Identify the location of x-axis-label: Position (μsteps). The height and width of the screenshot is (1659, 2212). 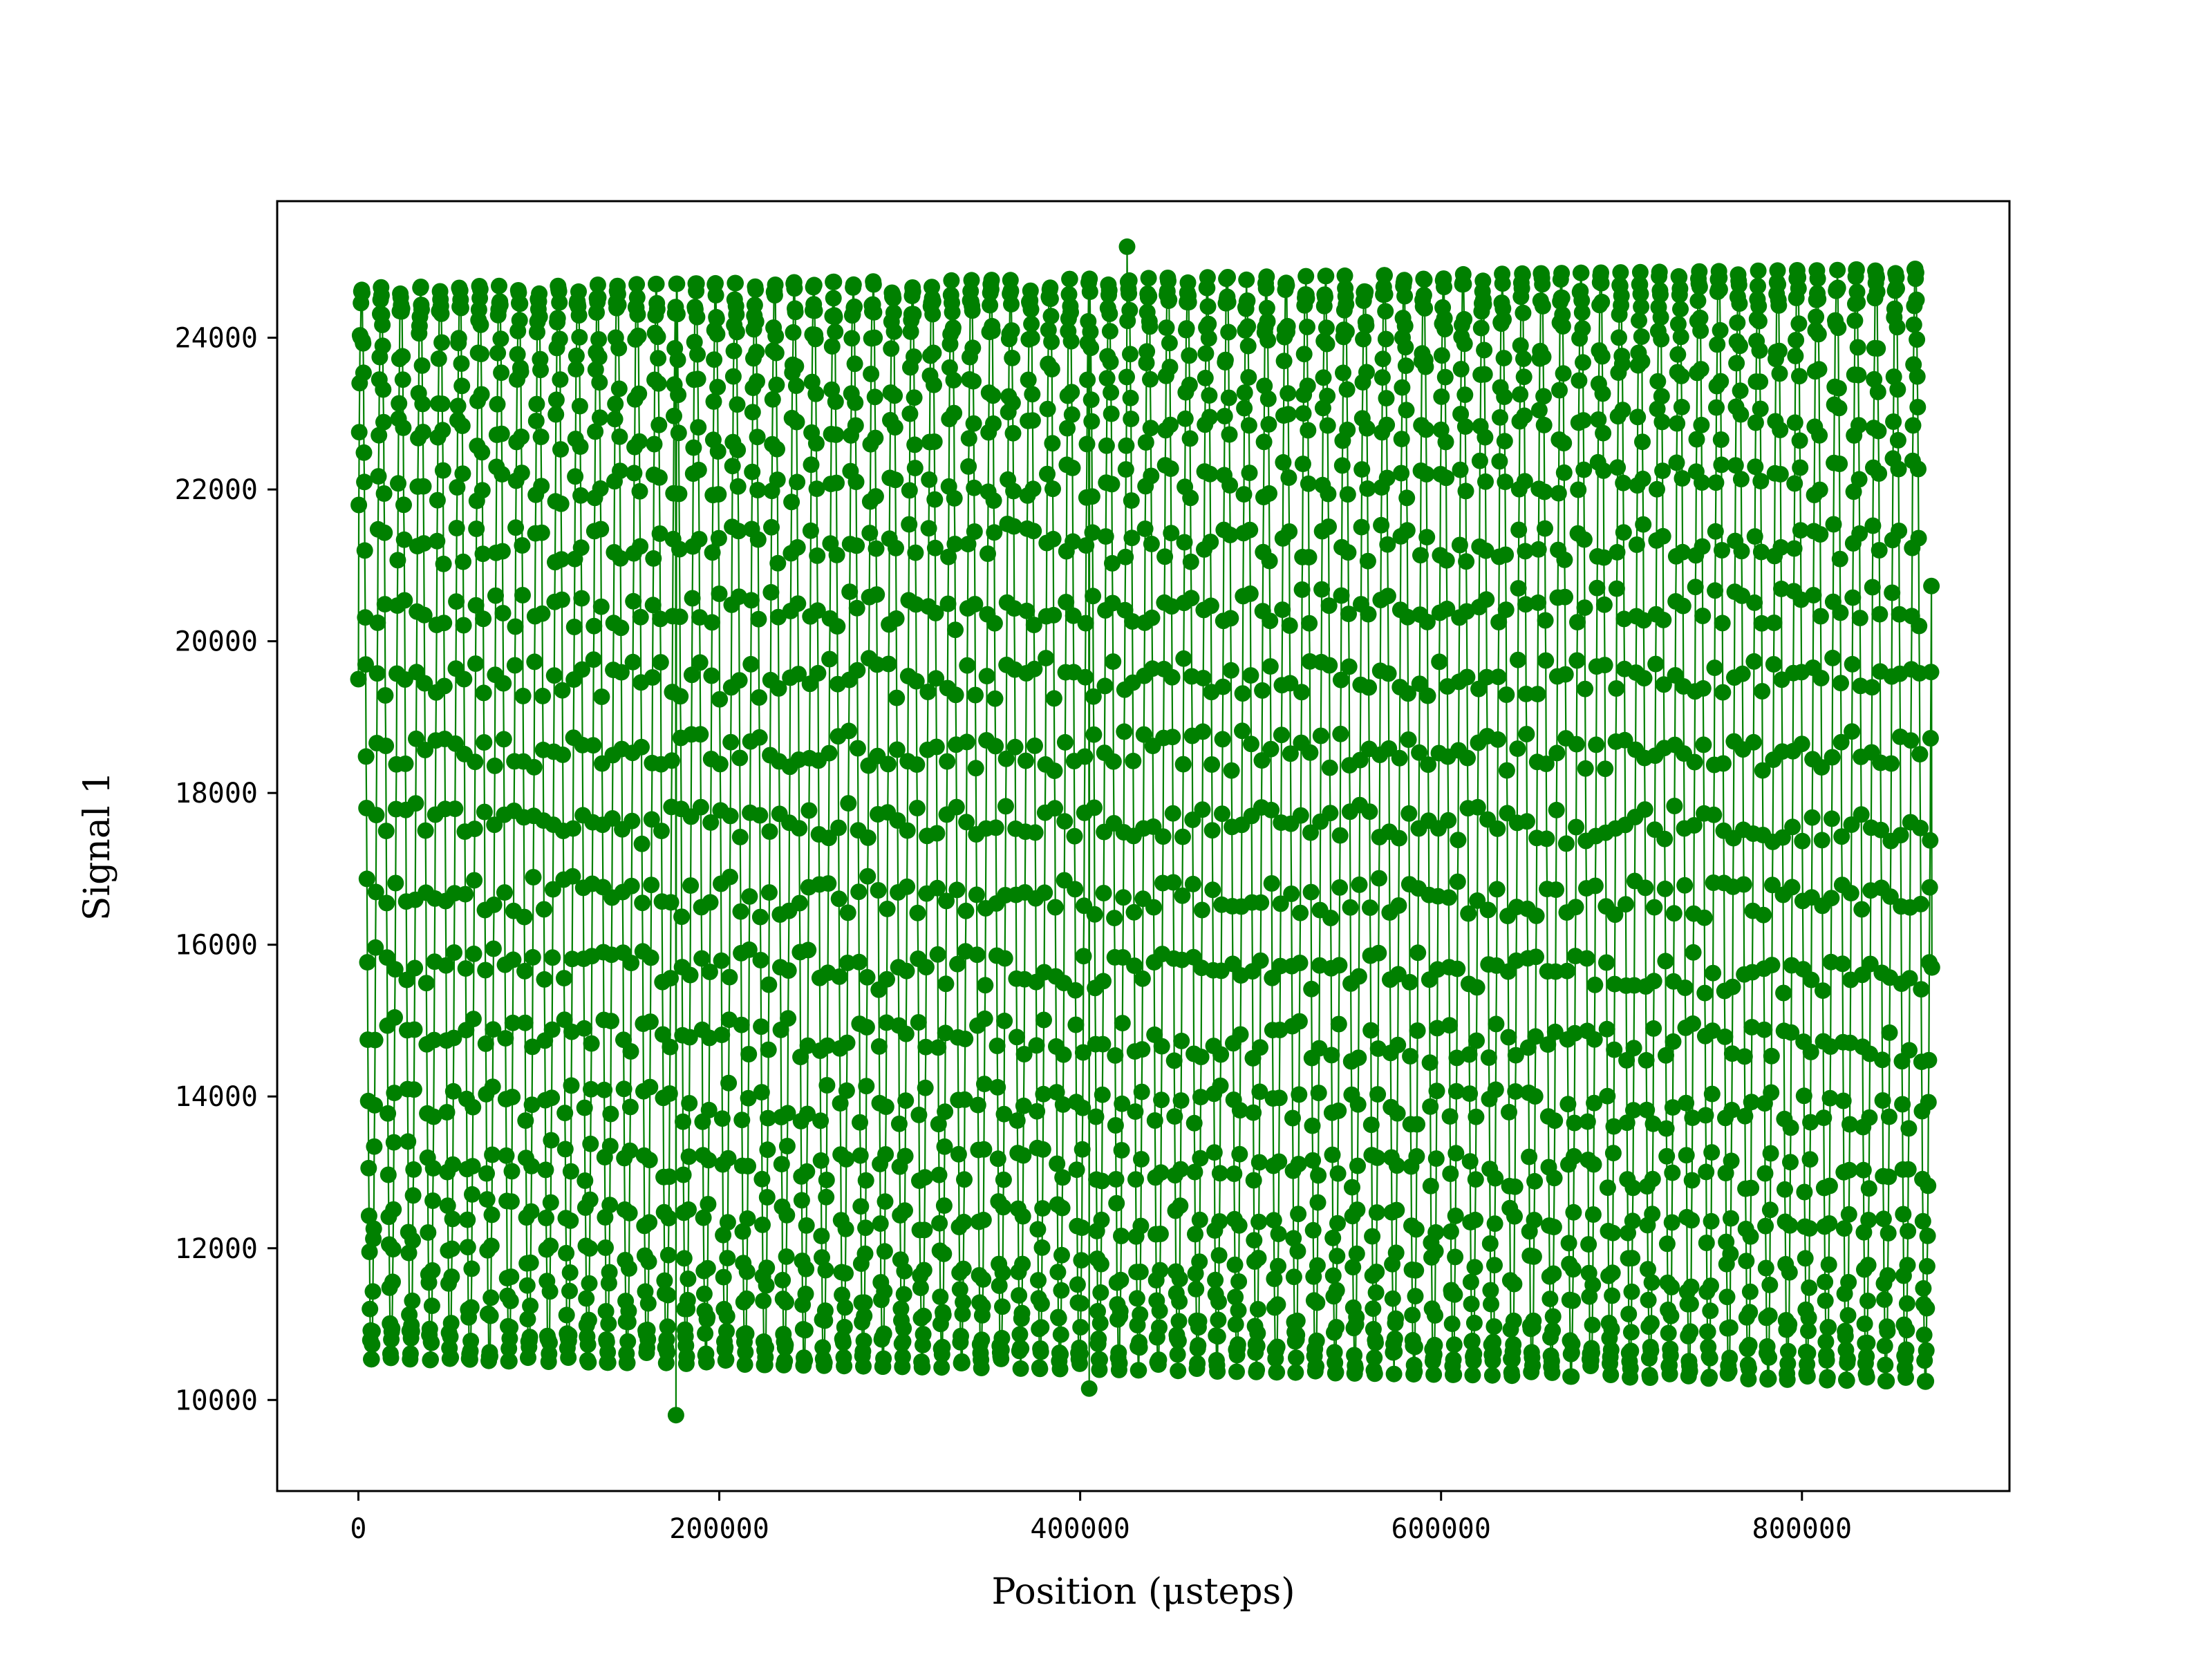
(1143, 1592).